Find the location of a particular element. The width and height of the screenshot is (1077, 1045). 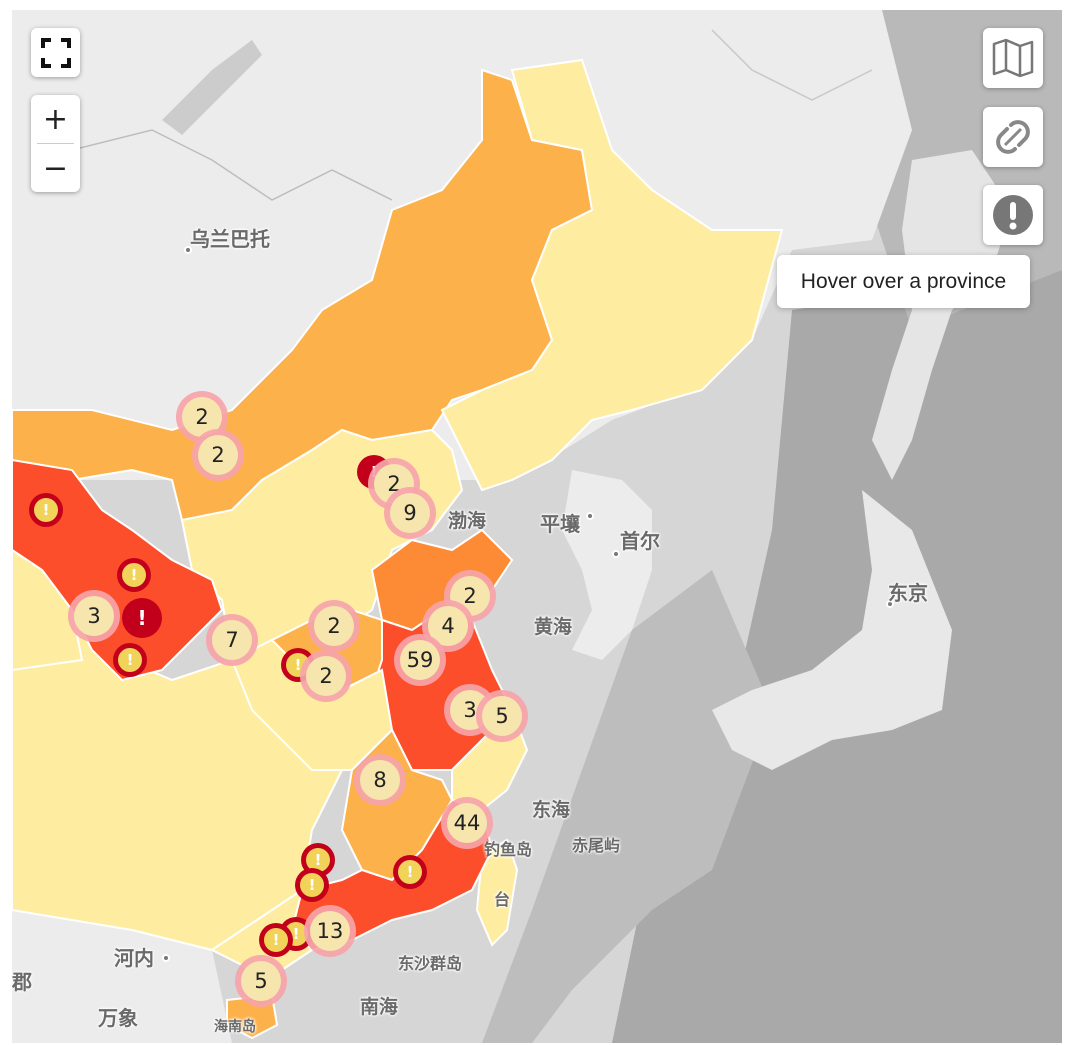

link-icon is located at coordinates (1013, 137).